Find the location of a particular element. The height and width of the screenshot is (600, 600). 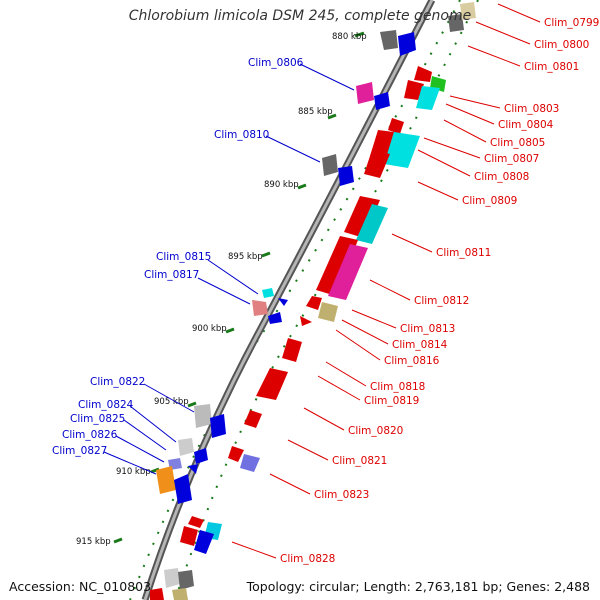

gene-label: Clim_0810 is located at coordinates (241, 135).